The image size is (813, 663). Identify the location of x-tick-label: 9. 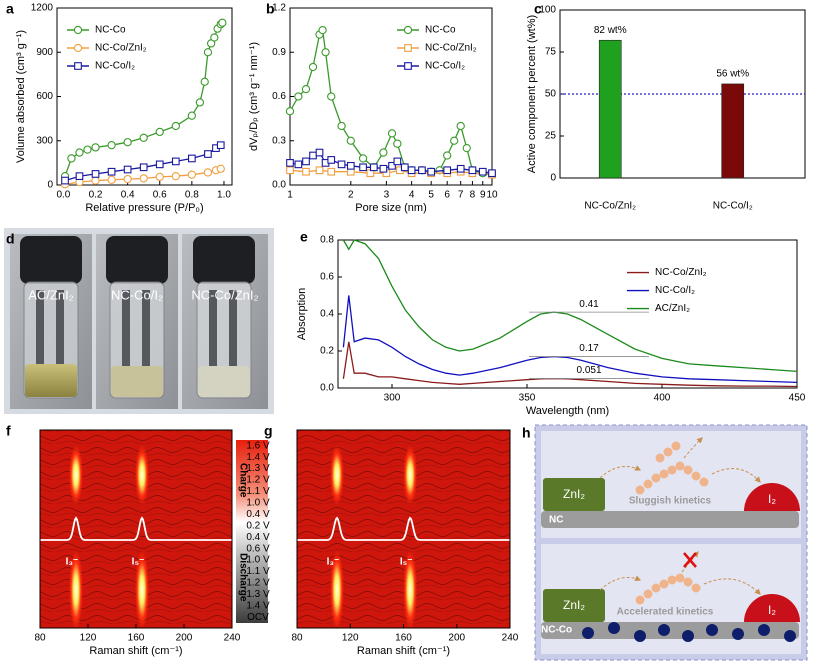
(483, 195).